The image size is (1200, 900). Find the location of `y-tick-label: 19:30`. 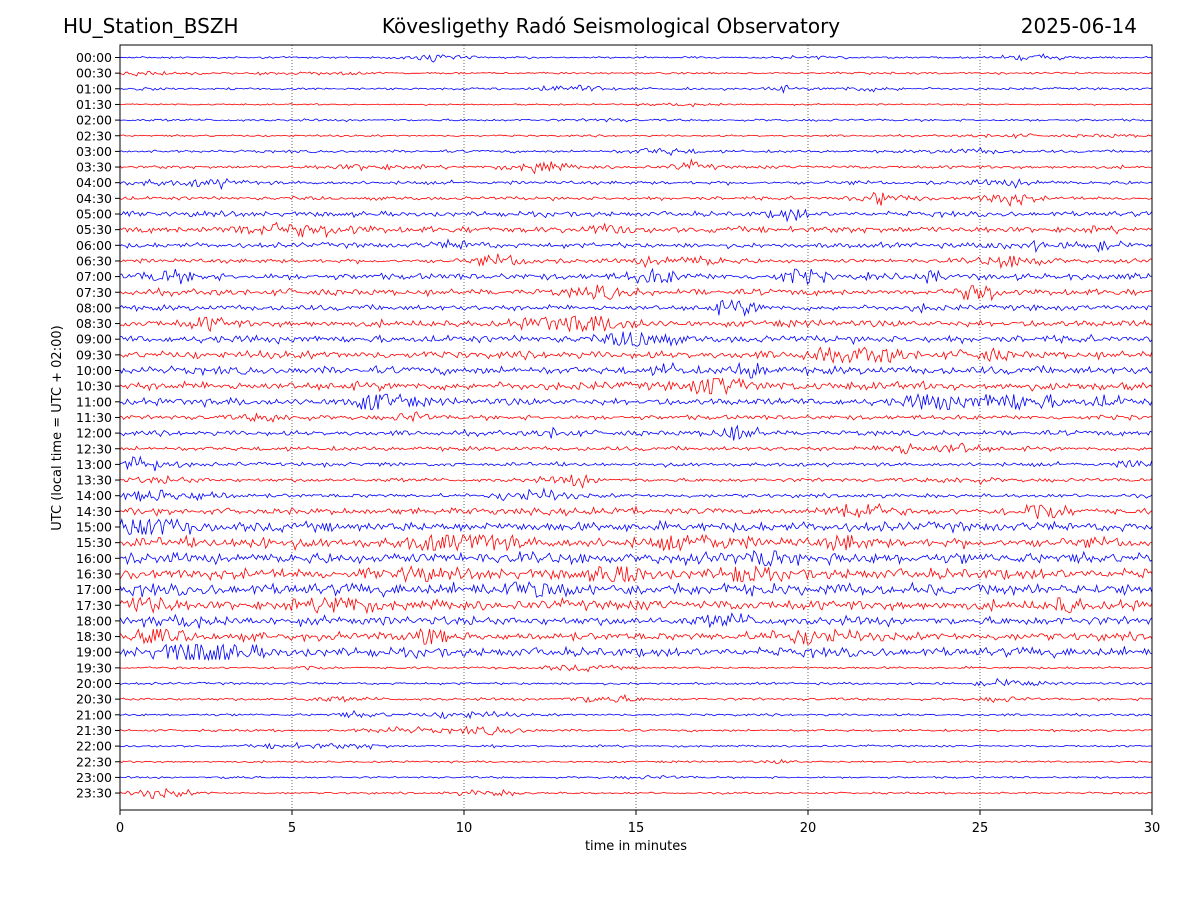

y-tick-label: 19:30 is located at coordinates (94, 667).